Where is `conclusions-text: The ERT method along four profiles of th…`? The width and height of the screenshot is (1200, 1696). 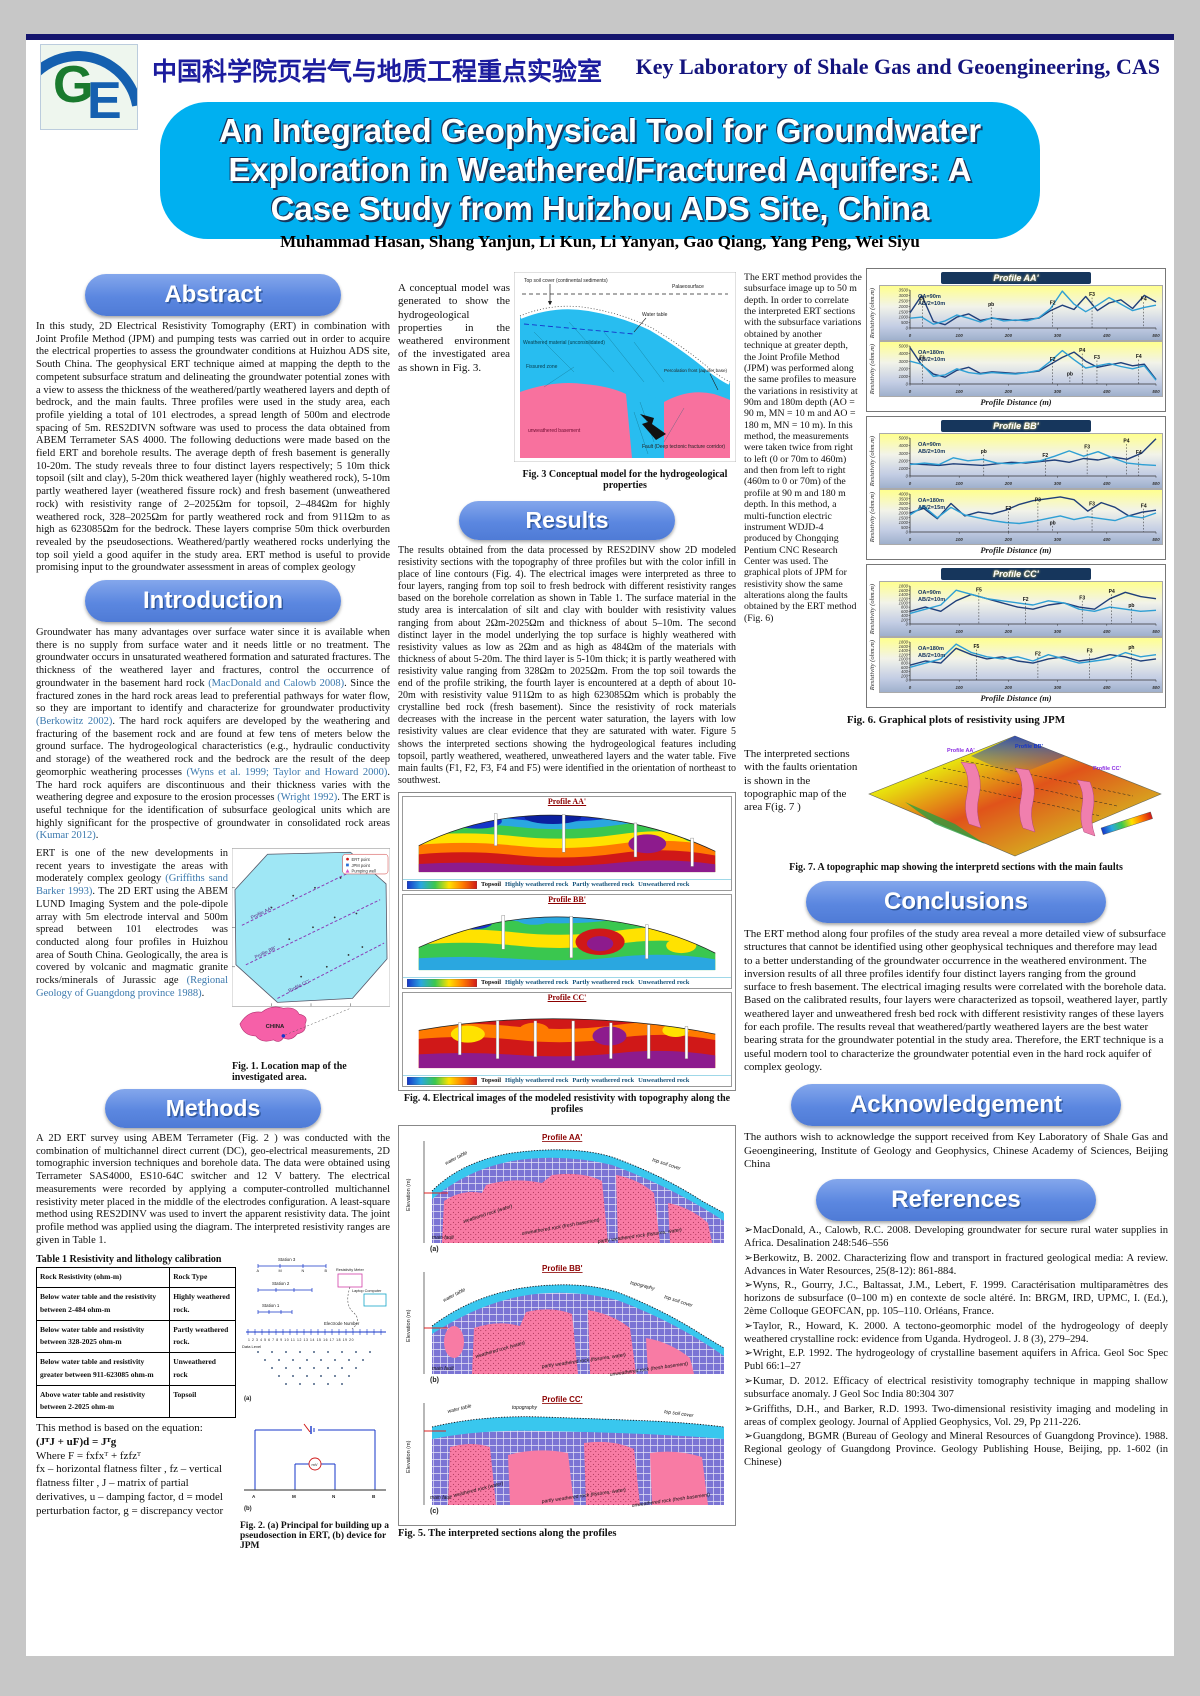
conclusions-text: The ERT method along four profiles of th… is located at coordinates (956, 1000).